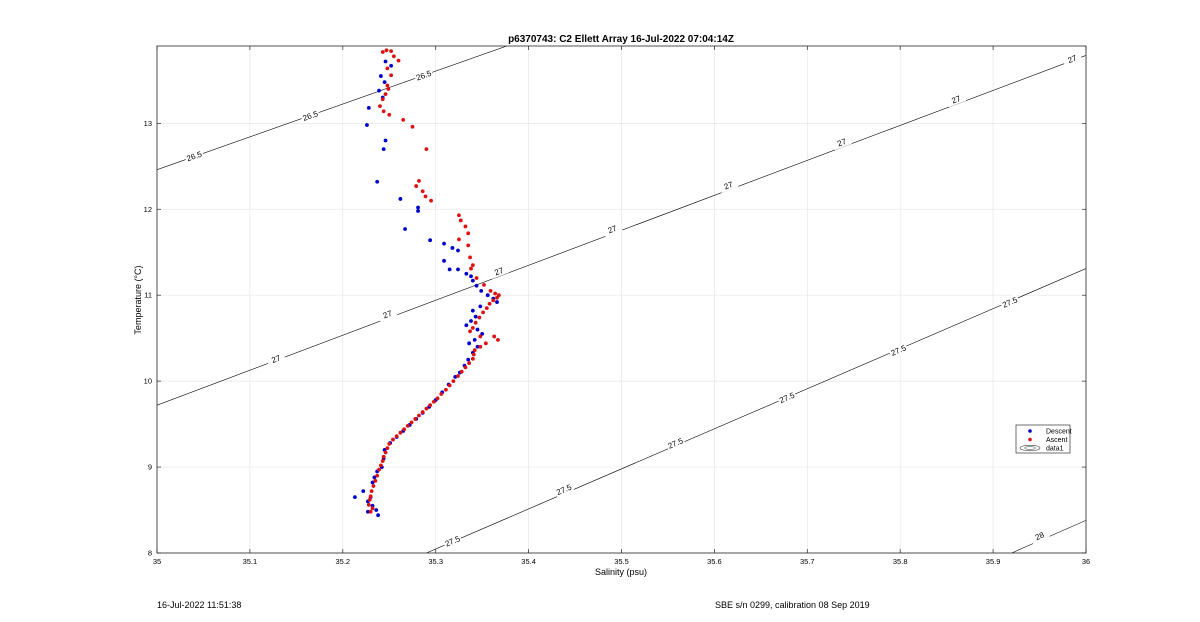 The width and height of the screenshot is (1200, 622). What do you see at coordinates (1059, 432) in the screenshot?
I see `legend-descent-label: Descent` at bounding box center [1059, 432].